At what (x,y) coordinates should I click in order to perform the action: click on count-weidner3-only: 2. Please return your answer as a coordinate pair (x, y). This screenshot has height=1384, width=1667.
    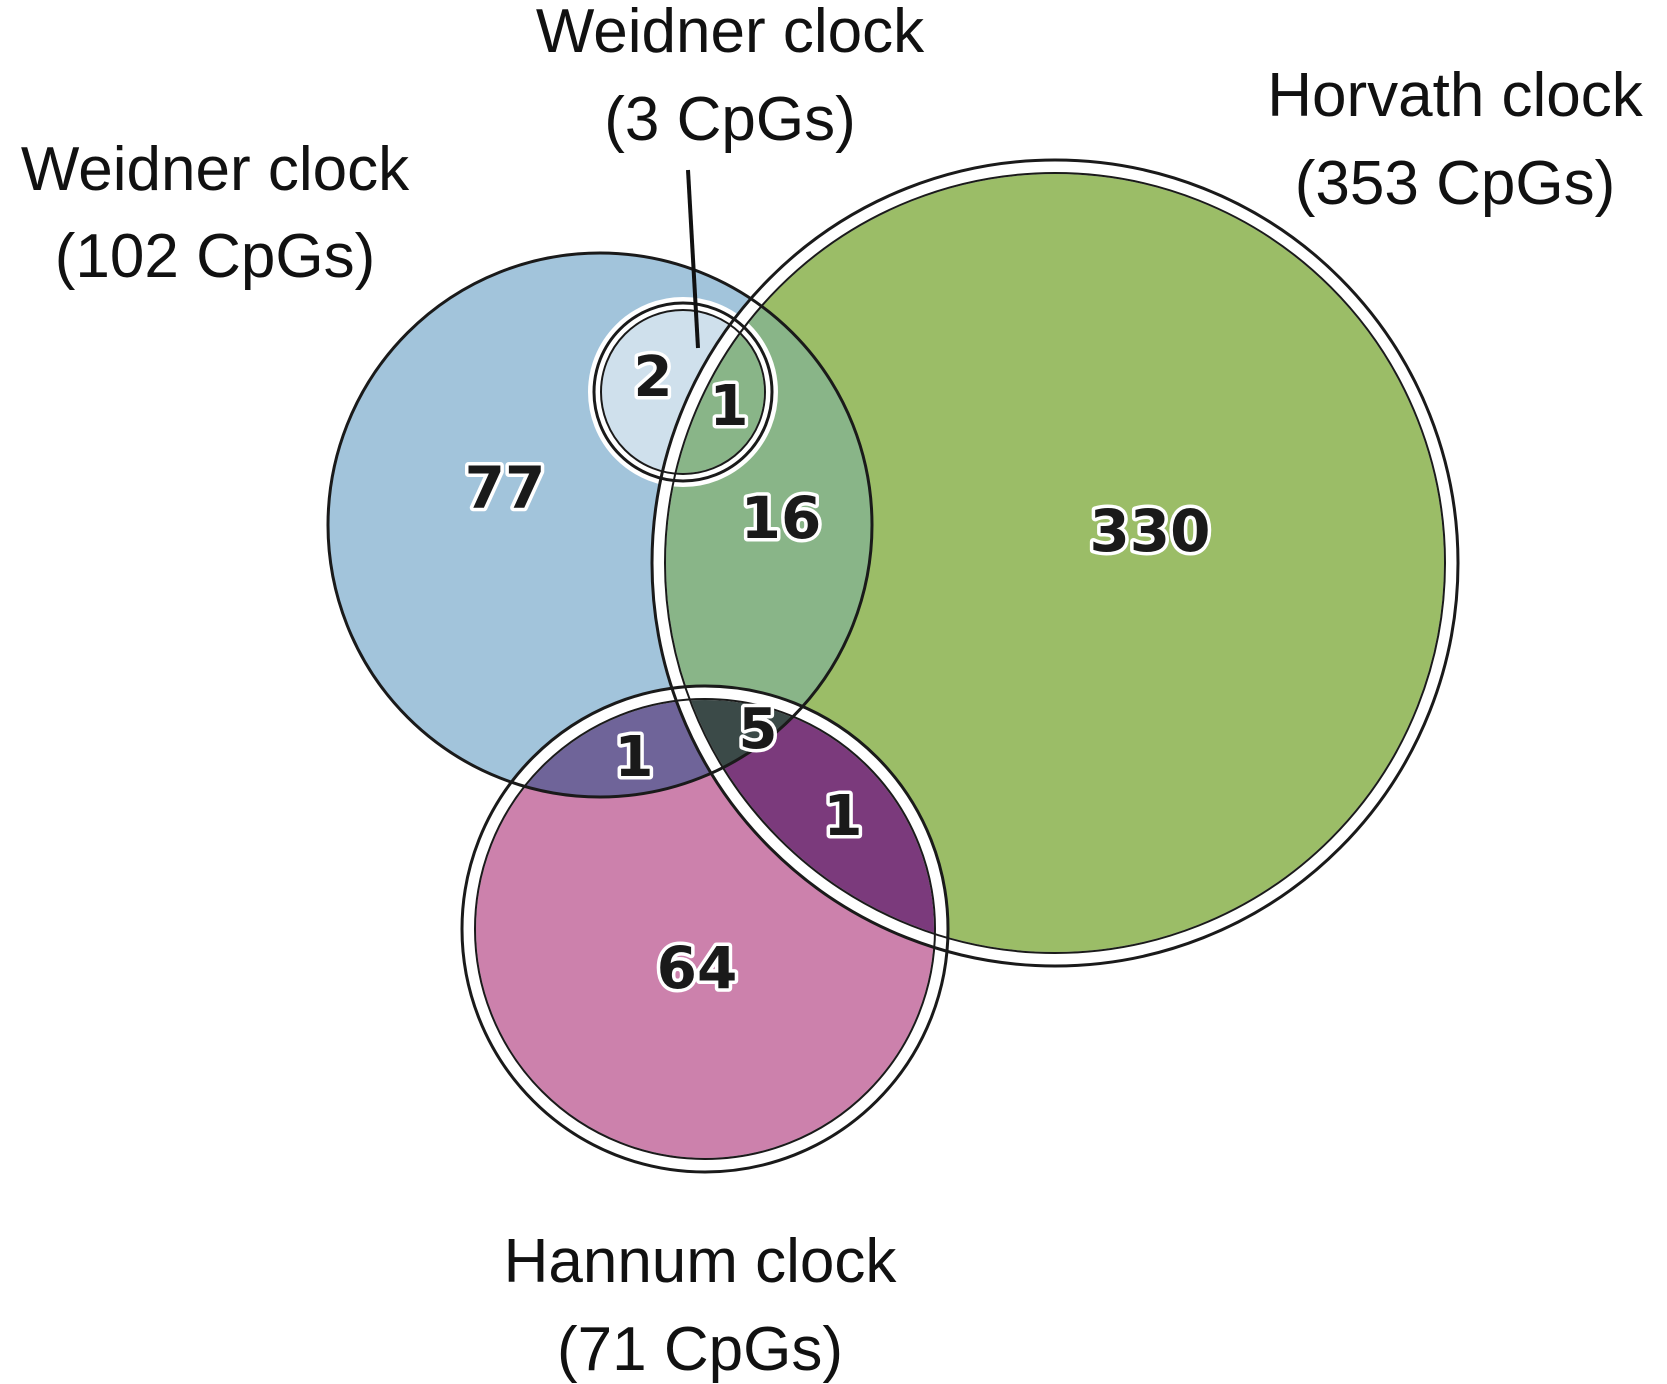
    Looking at the image, I should click on (653, 377).